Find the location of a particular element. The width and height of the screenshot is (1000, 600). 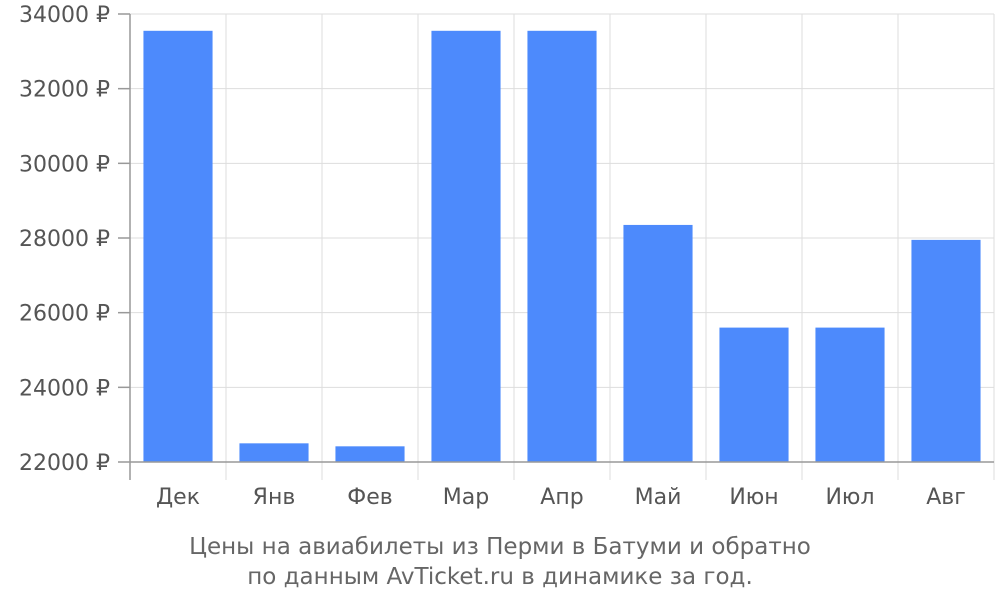

y-tick-label: 28000 ₽ is located at coordinates (64, 239).